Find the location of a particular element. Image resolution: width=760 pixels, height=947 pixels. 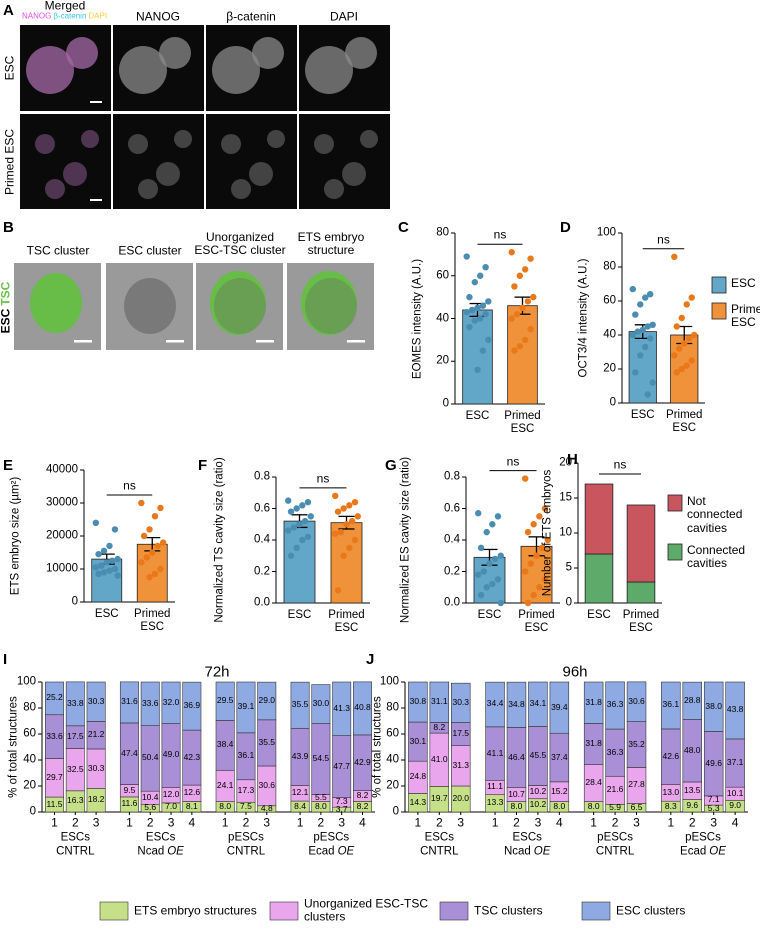

channel-name: TSC is located at coordinates (6, 293).